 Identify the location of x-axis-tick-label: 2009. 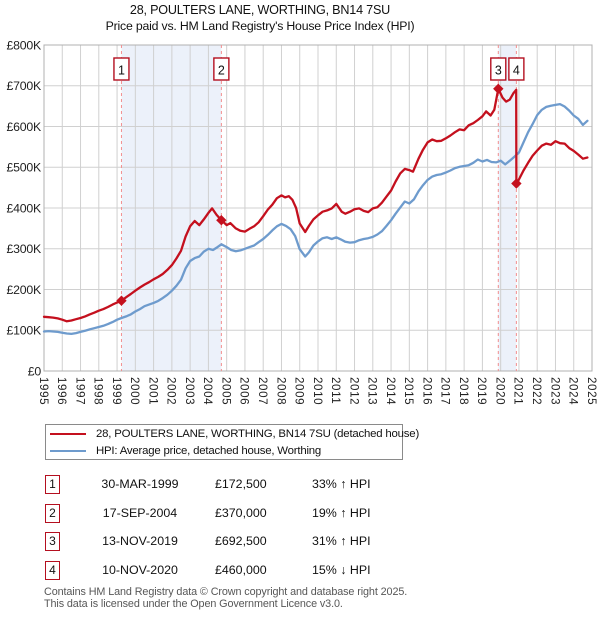
(299, 391).